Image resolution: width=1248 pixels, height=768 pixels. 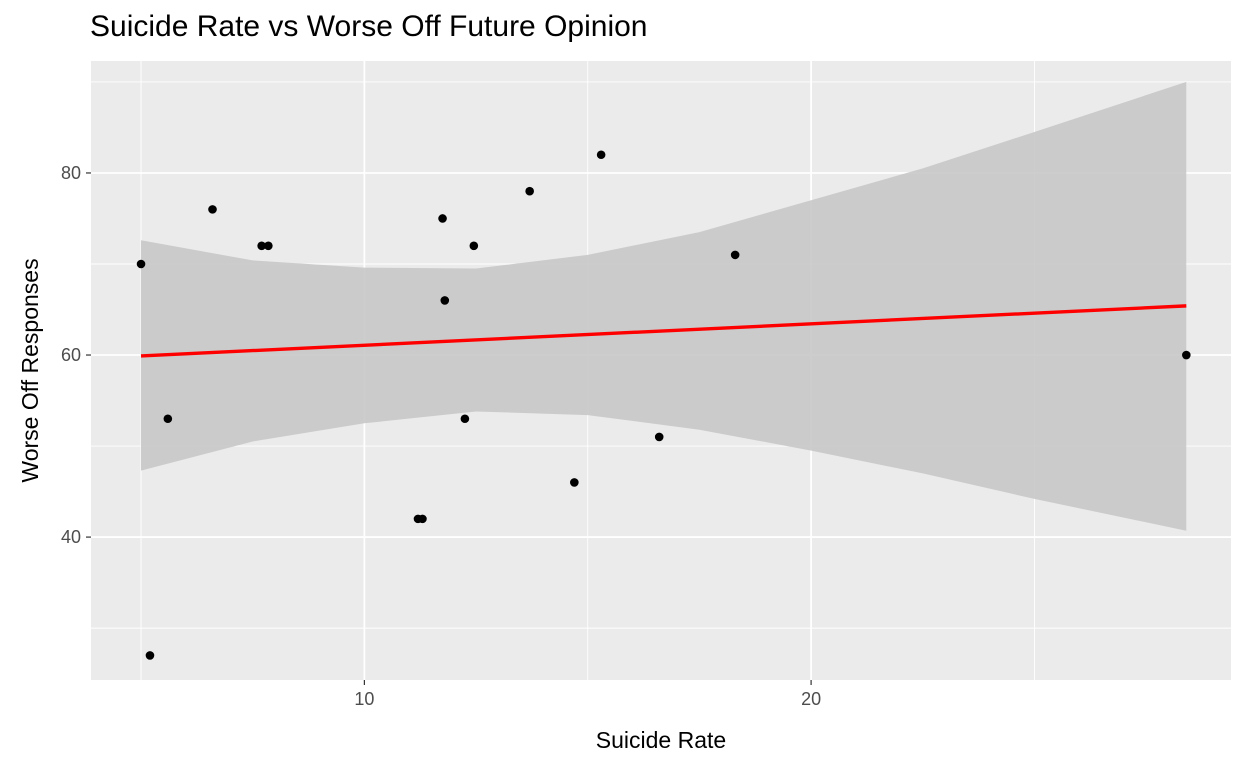 What do you see at coordinates (30, 370) in the screenshot?
I see `y-axis-title: Worse Off Responses` at bounding box center [30, 370].